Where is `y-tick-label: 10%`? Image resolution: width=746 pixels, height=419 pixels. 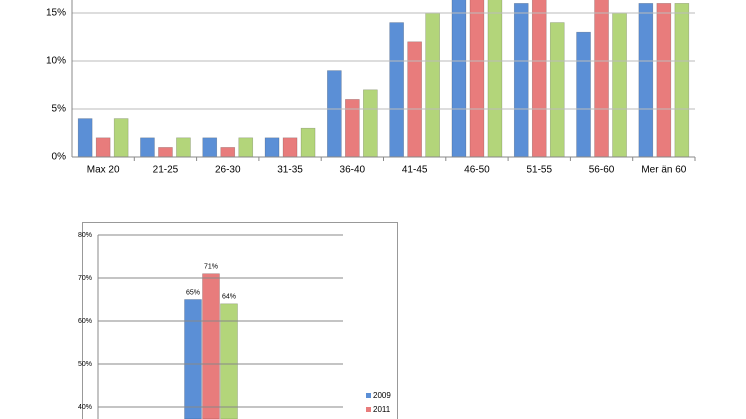 y-tick-label: 10% is located at coordinates (56, 61).